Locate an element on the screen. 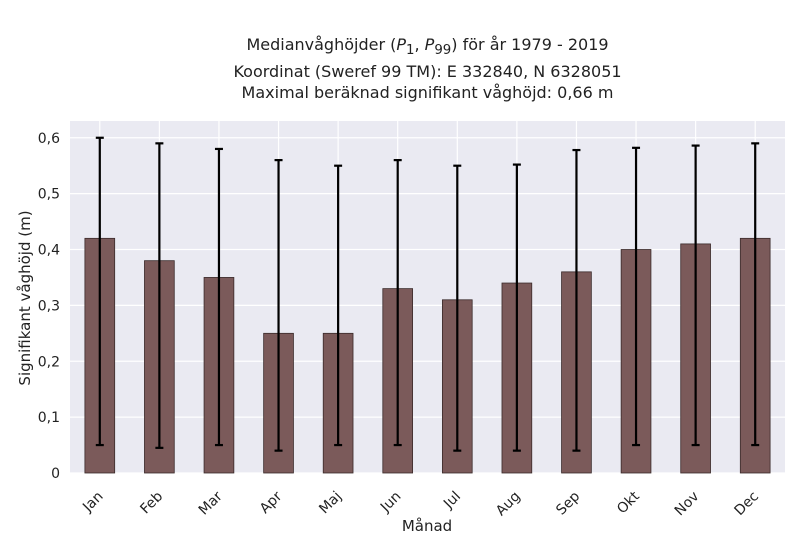 This screenshot has height=550, width=800. error-bar-dec is located at coordinates (755, 294).